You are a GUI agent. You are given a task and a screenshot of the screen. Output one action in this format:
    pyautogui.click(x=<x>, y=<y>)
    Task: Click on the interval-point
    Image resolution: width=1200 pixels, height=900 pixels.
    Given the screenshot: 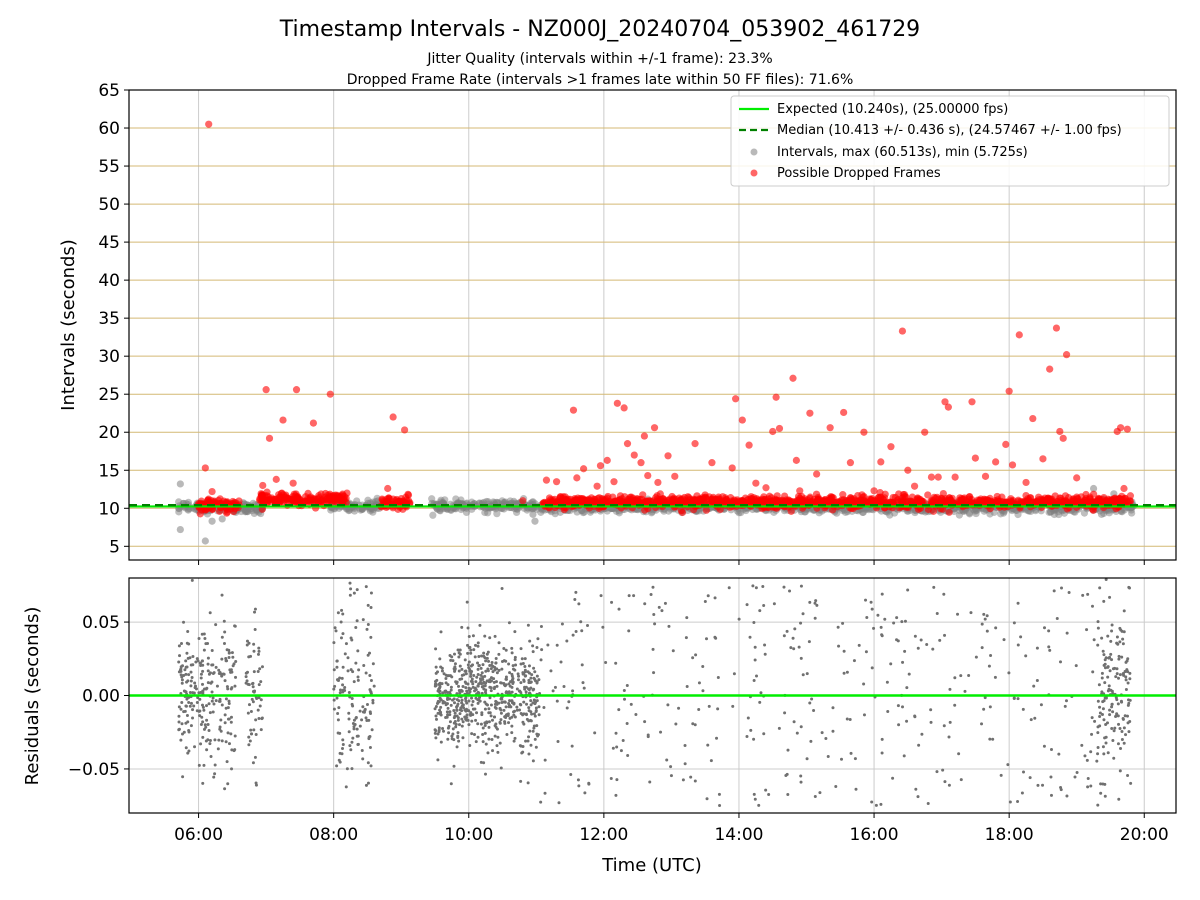 What is the action you would take?
    pyautogui.click(x=1018, y=514)
    